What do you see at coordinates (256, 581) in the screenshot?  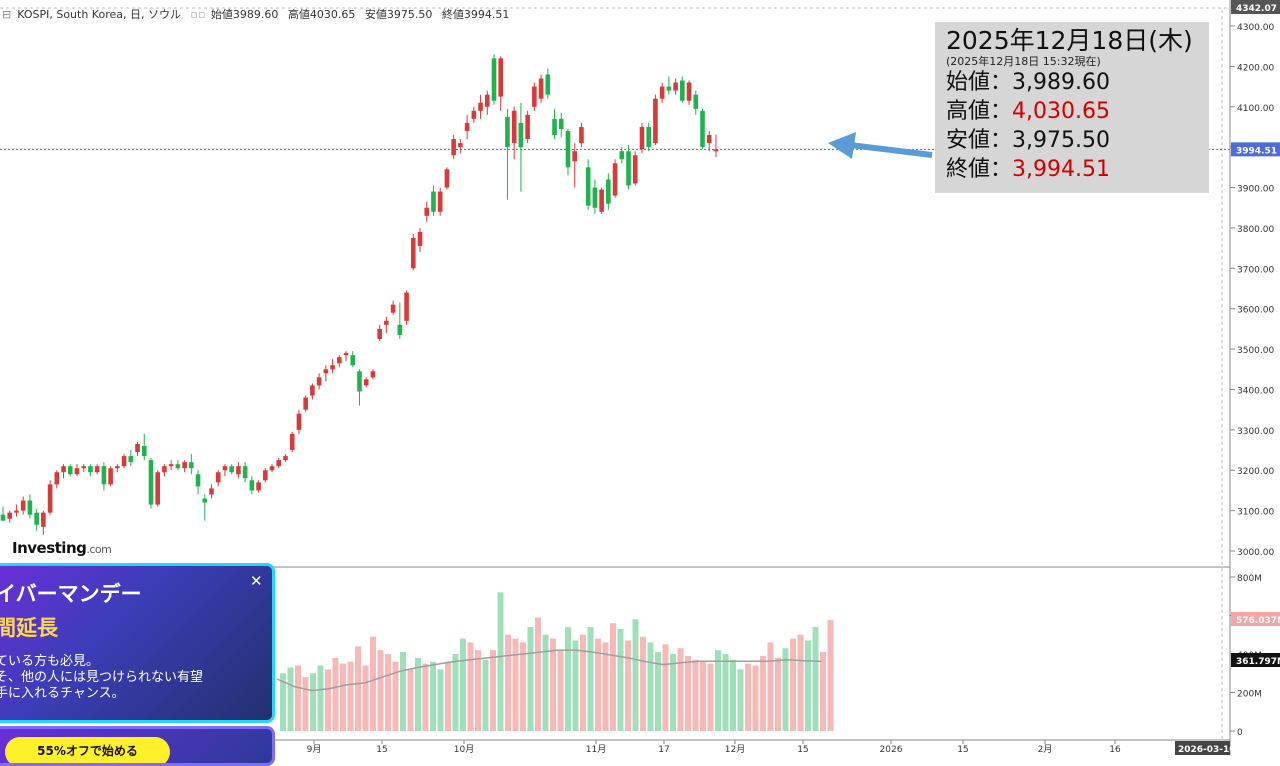 I see `close-icon: ✕` at bounding box center [256, 581].